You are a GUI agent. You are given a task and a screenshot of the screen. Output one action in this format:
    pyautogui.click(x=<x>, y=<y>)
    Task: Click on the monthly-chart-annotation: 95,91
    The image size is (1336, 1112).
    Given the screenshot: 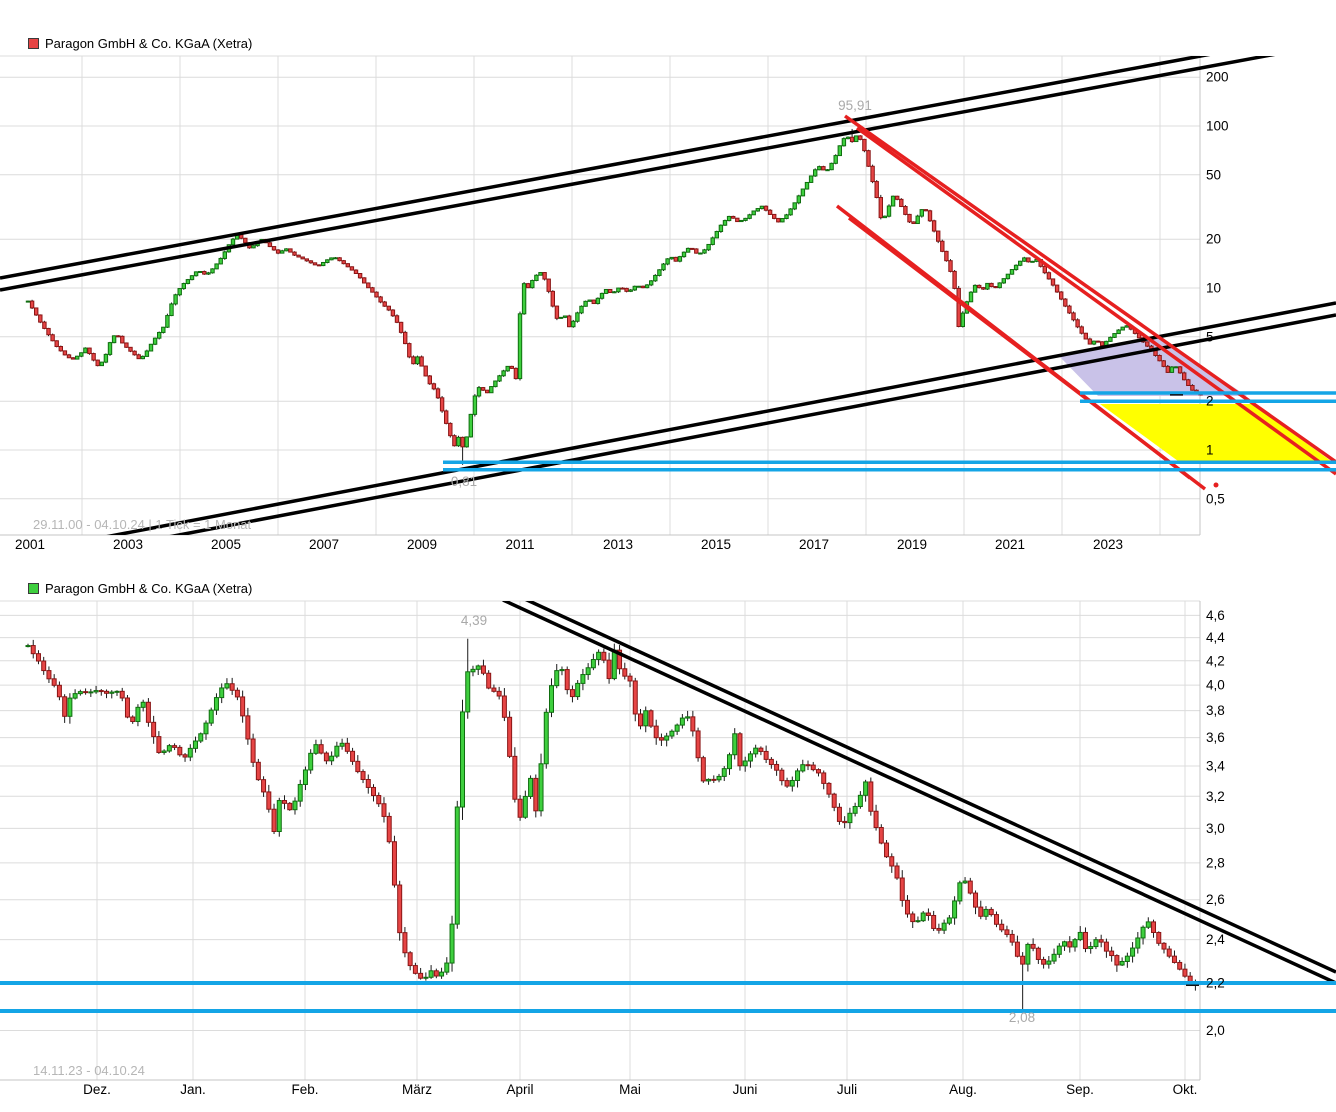 What is the action you would take?
    pyautogui.click(x=855, y=105)
    